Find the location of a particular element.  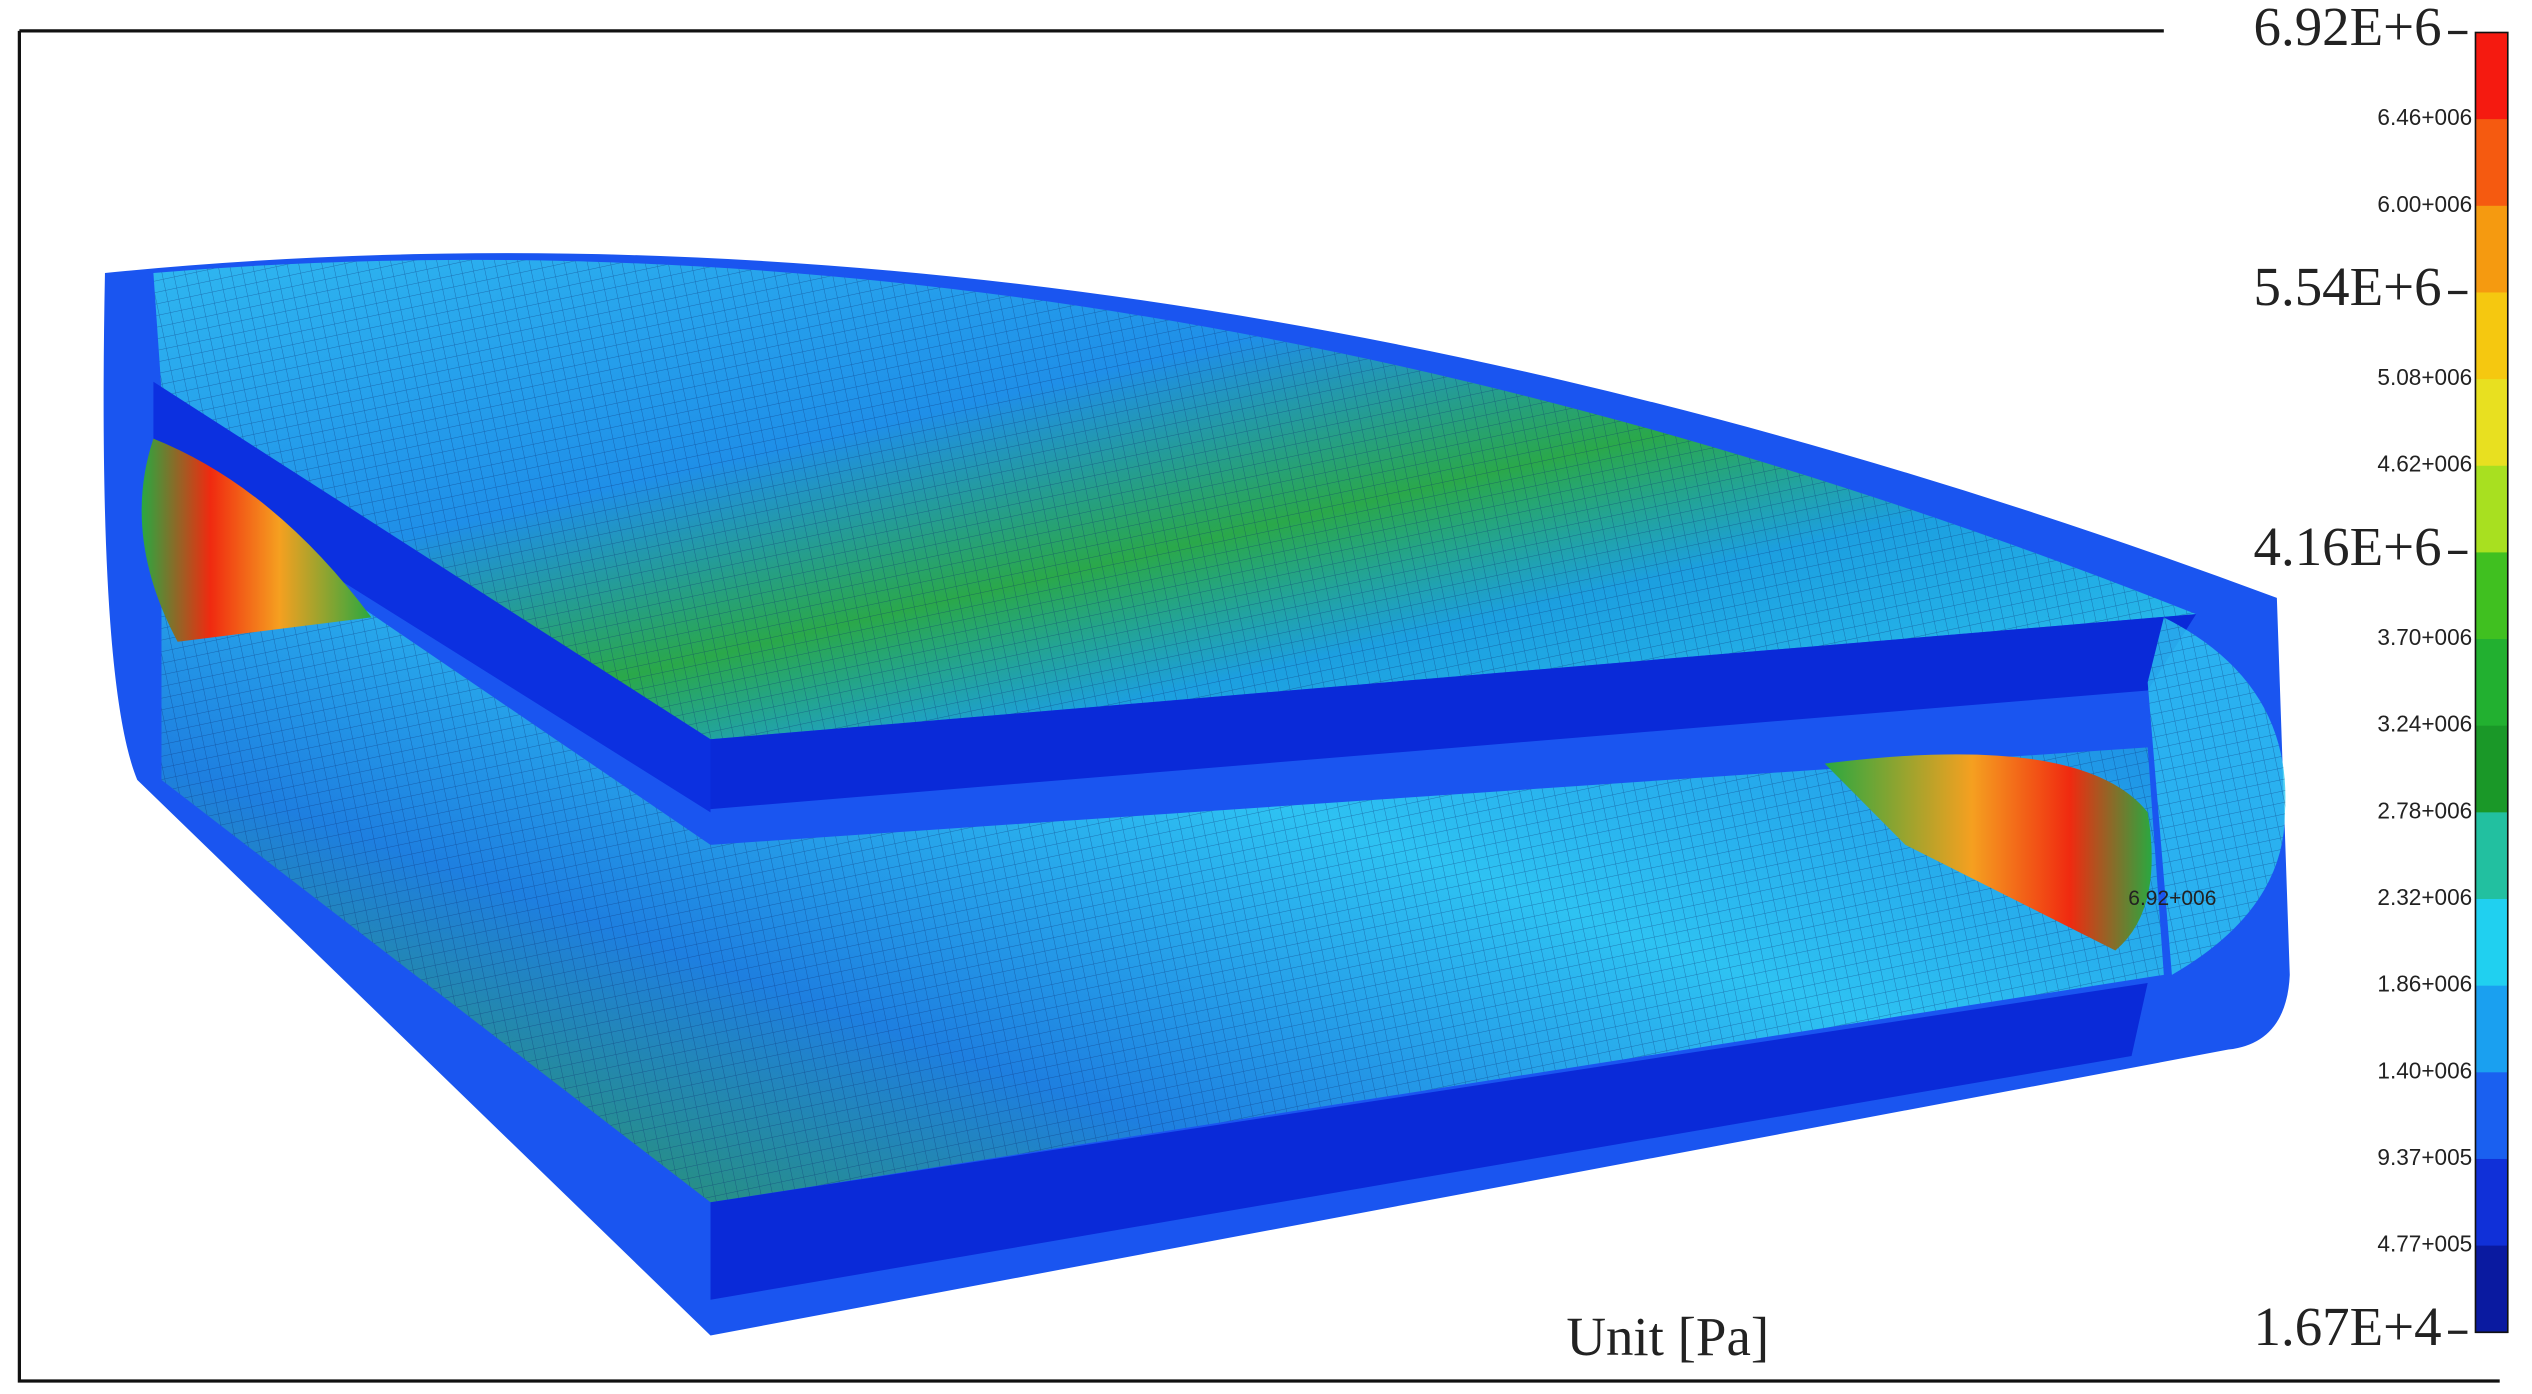

legend-label: 9.37+005 is located at coordinates (2424, 1157).